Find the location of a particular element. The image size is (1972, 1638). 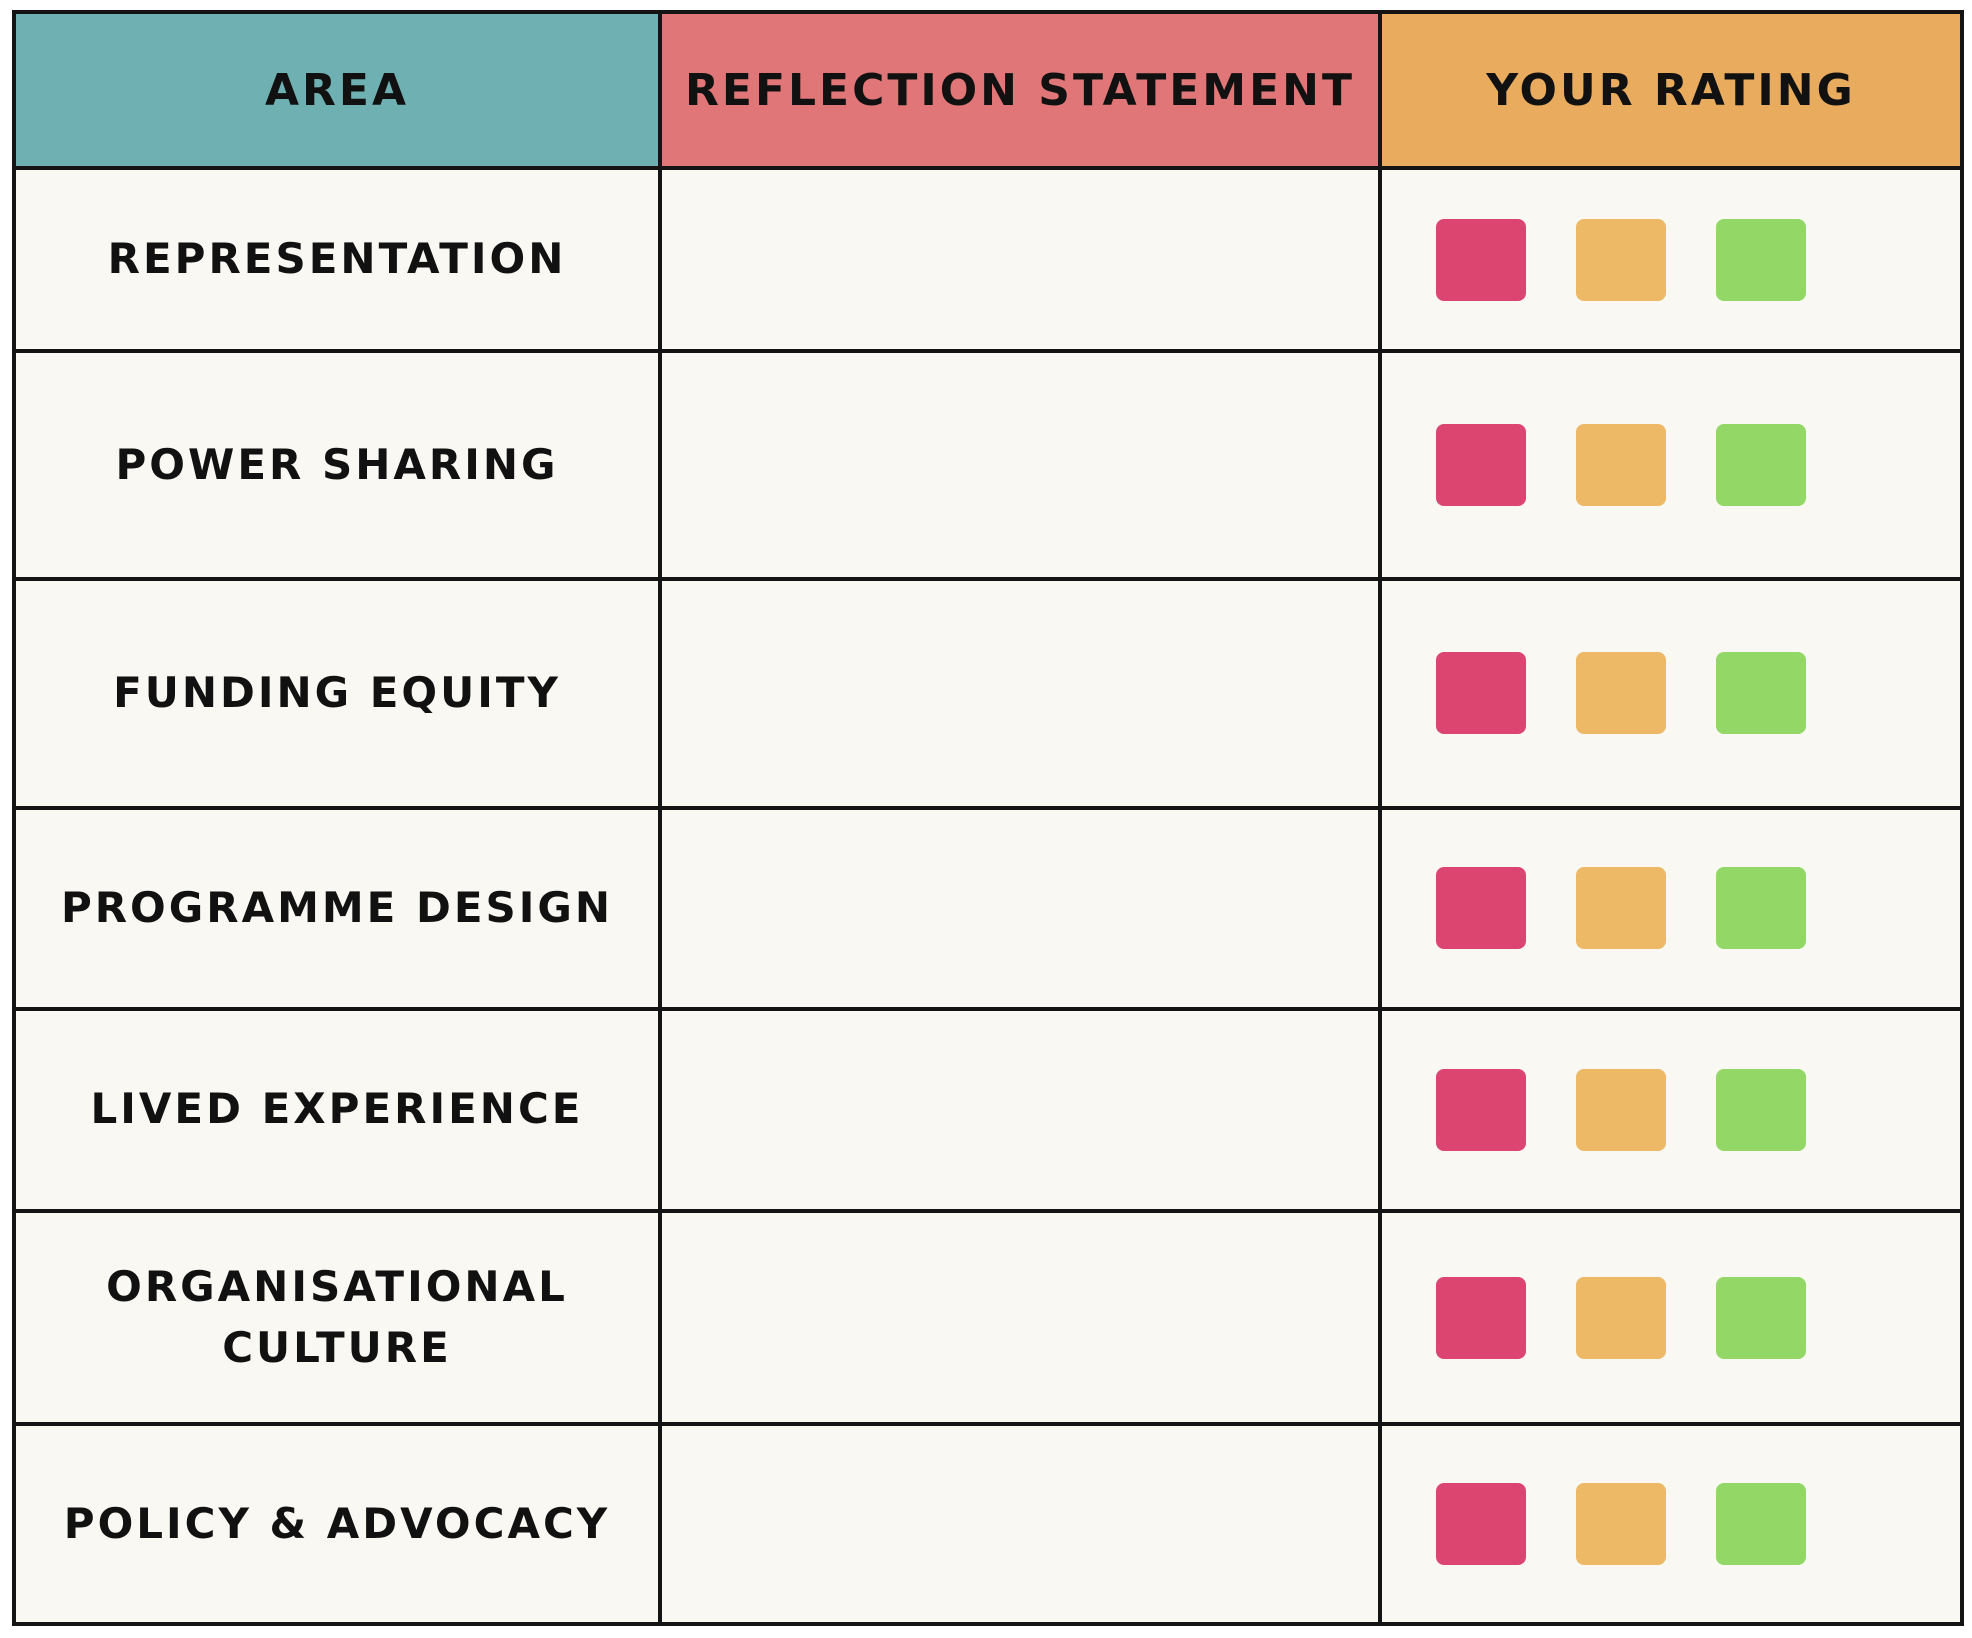

area-cell: ORGANISATIONAL CULTURE is located at coordinates (337, 1317).